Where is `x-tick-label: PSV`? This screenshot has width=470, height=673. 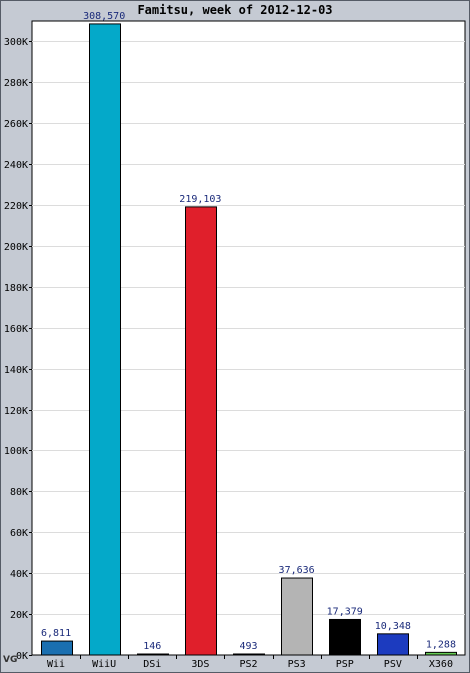
x-tick-label: PSV is located at coordinates (393, 664).